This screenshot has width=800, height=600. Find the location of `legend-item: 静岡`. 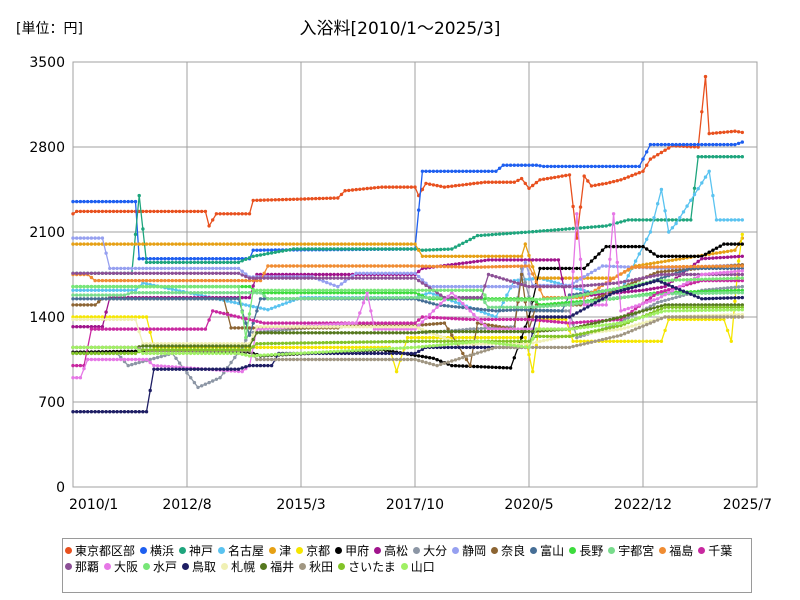

legend-item: 静岡 is located at coordinates (469, 550).